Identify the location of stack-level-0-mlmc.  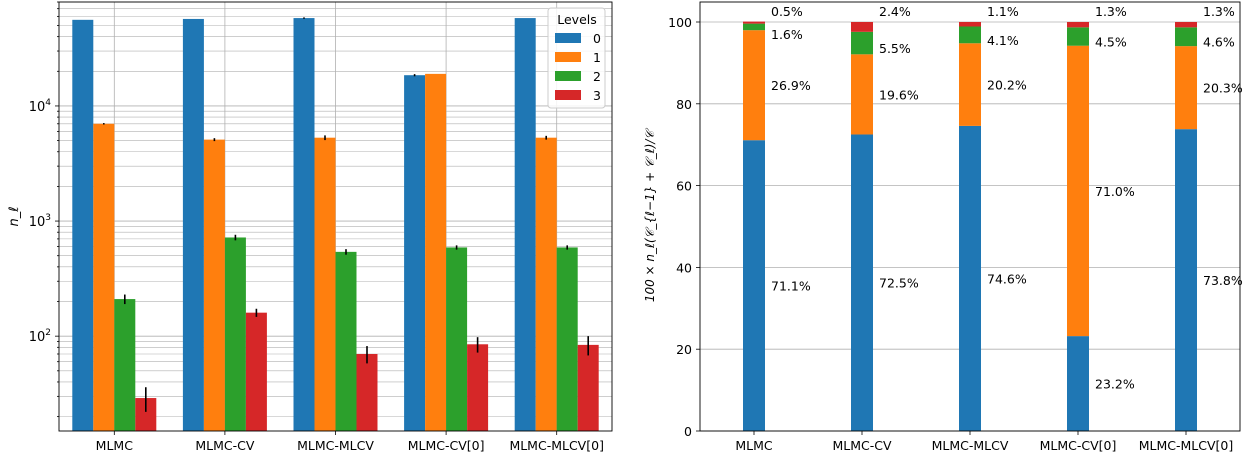
(754, 286).